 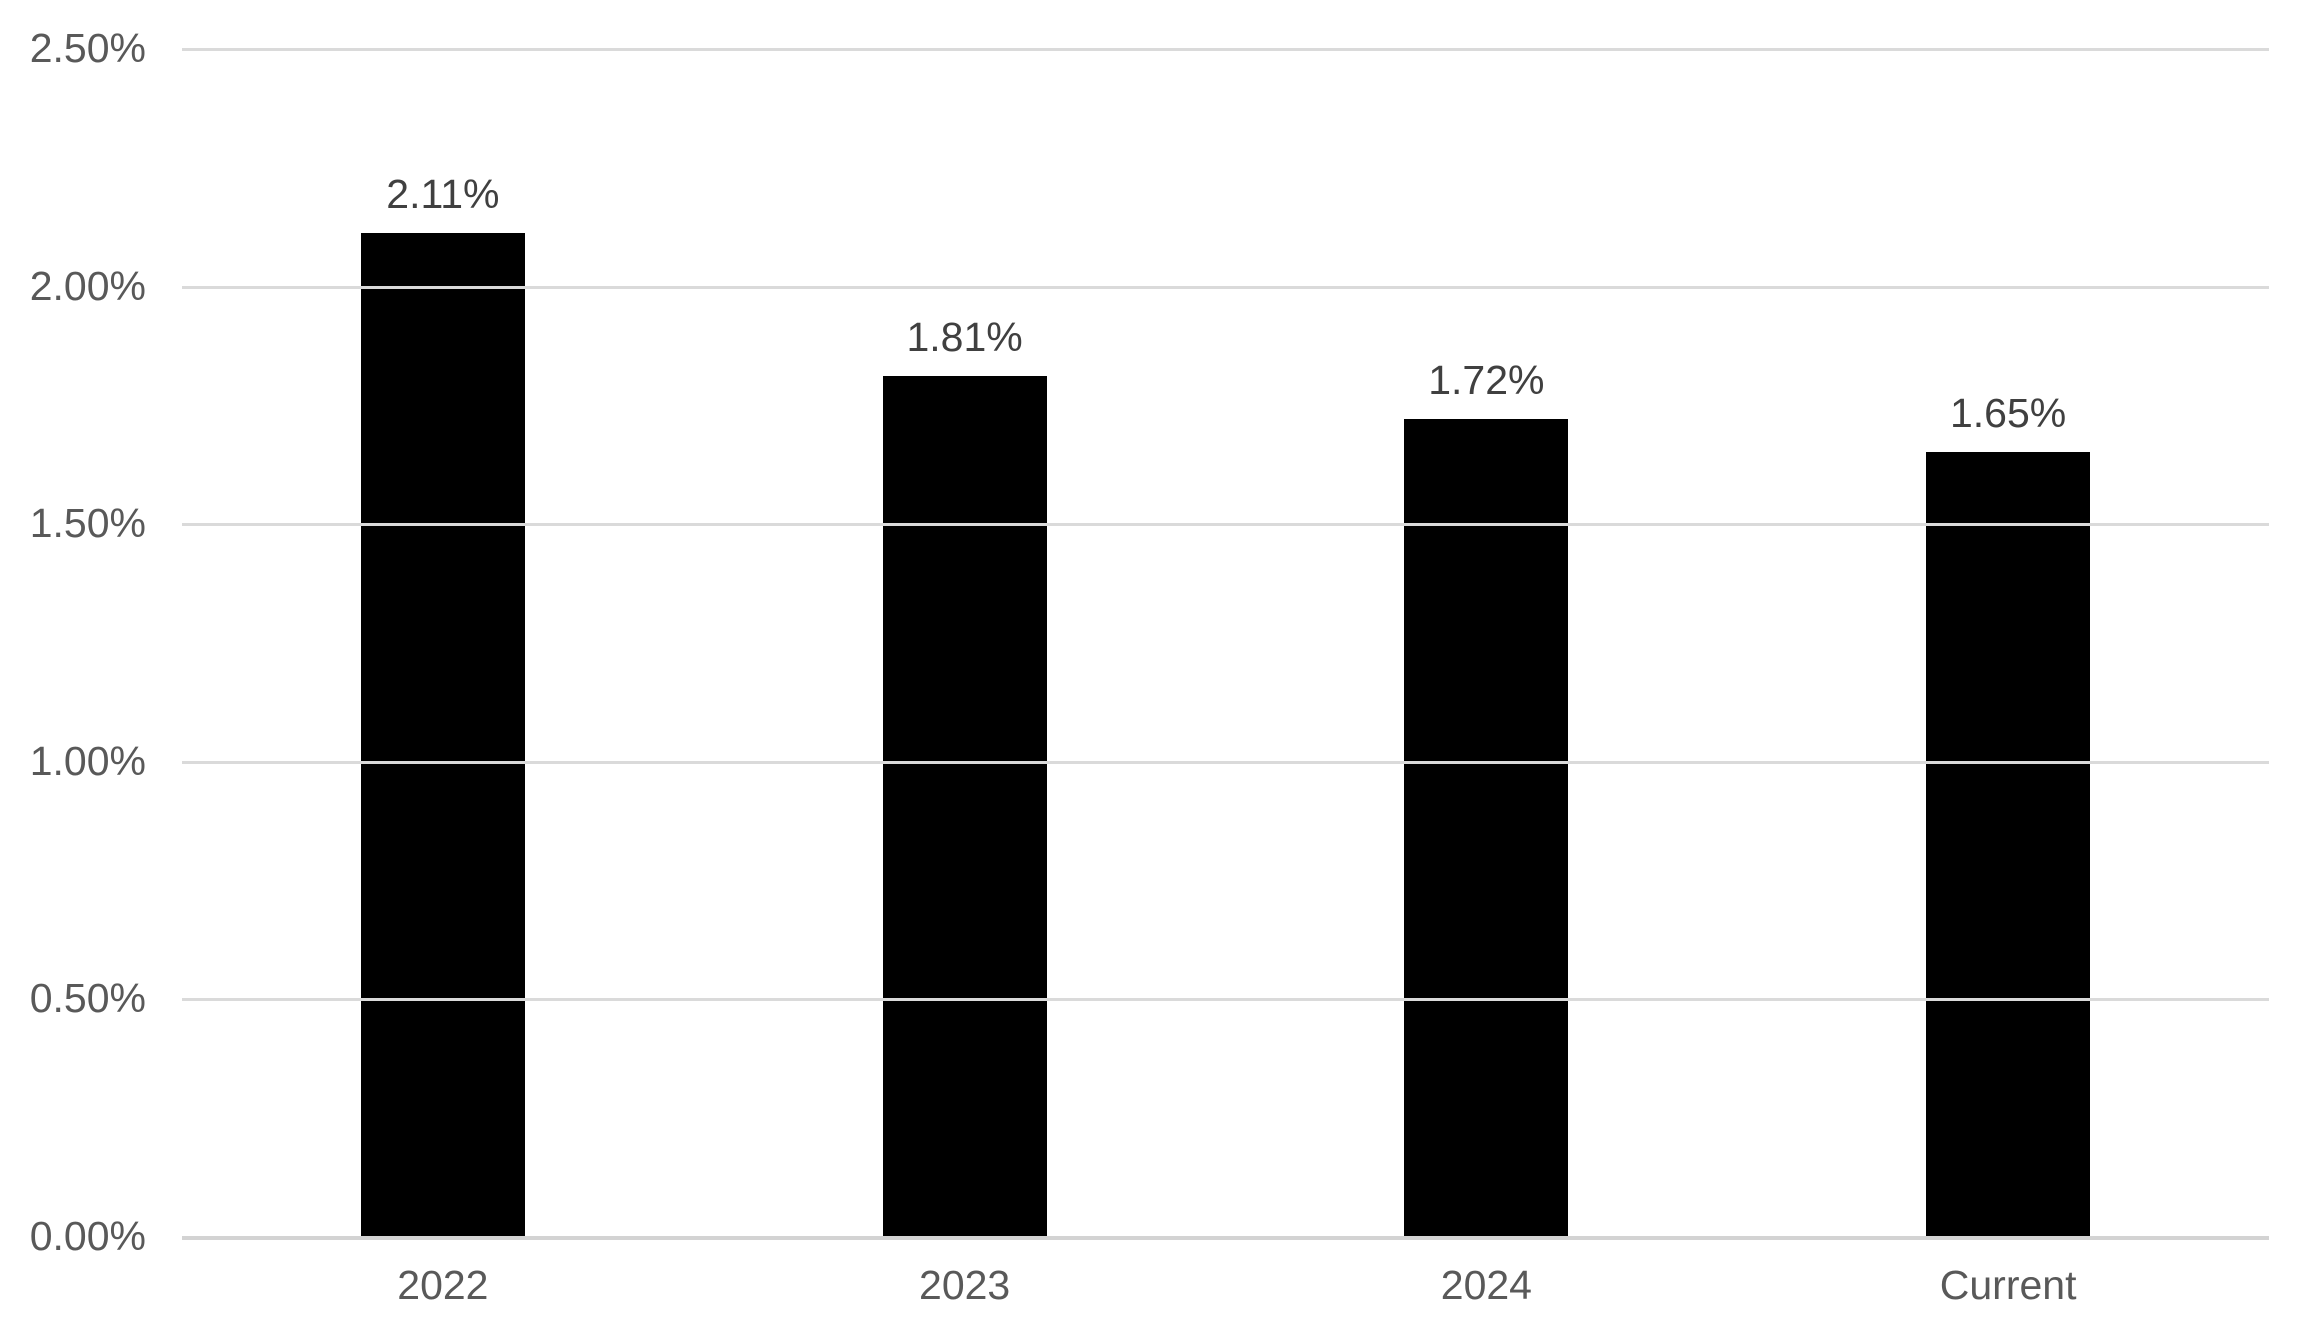 I want to click on bar-2023, so click(x=964, y=805).